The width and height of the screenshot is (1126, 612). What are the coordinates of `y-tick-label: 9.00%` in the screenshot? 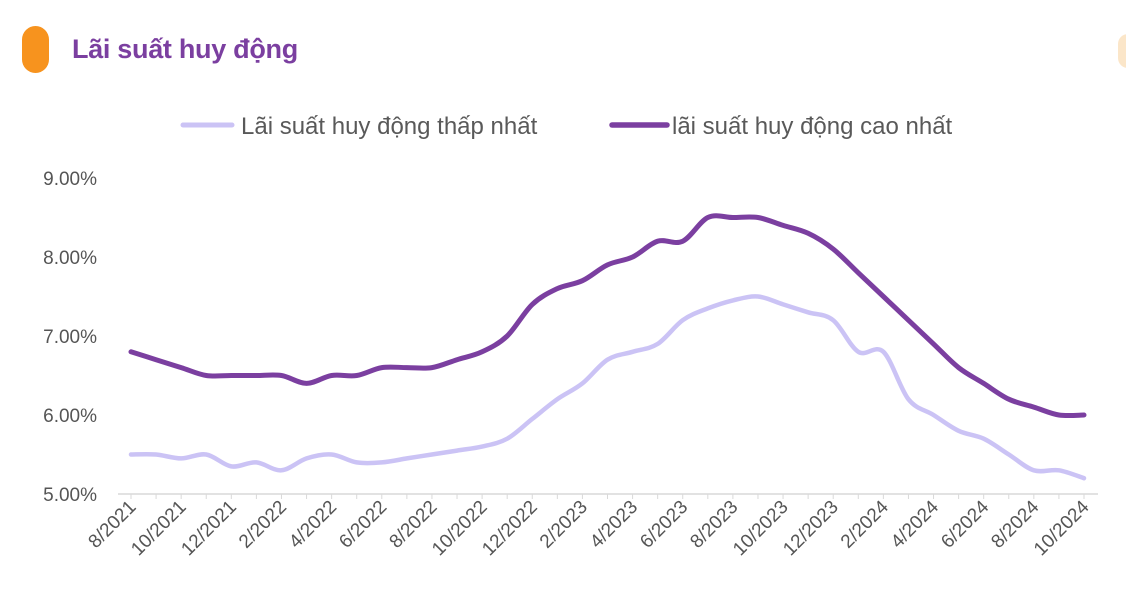 It's located at (70, 179).